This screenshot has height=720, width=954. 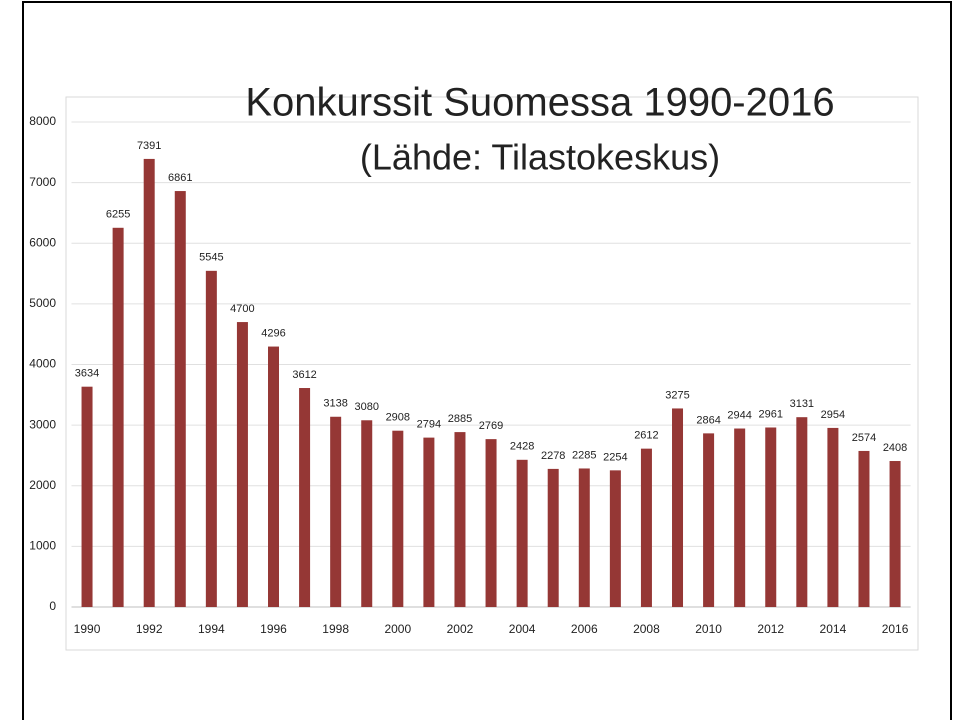 What do you see at coordinates (118, 215) in the screenshot?
I see `value-label: 6255` at bounding box center [118, 215].